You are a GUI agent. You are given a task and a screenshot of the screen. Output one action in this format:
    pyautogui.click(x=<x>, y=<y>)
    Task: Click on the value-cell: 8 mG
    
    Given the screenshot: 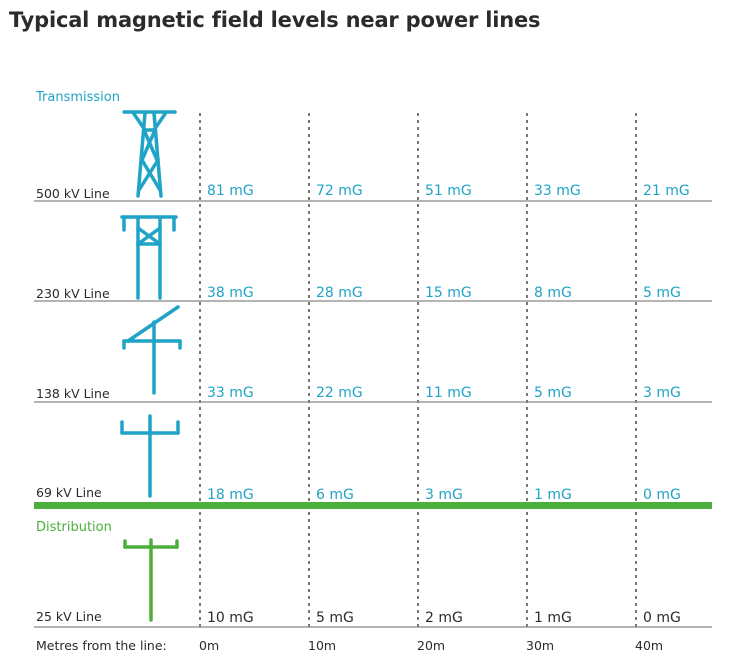 What is the action you would take?
    pyautogui.click(x=553, y=293)
    